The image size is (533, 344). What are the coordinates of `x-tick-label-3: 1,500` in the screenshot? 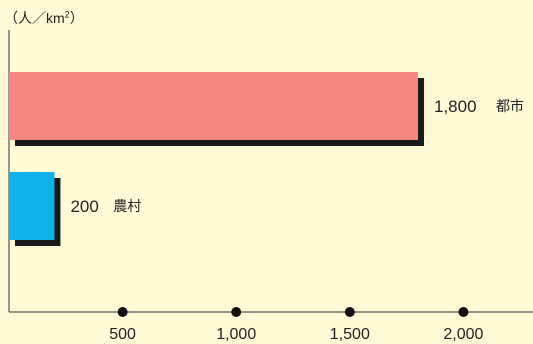 It's located at (350, 334).